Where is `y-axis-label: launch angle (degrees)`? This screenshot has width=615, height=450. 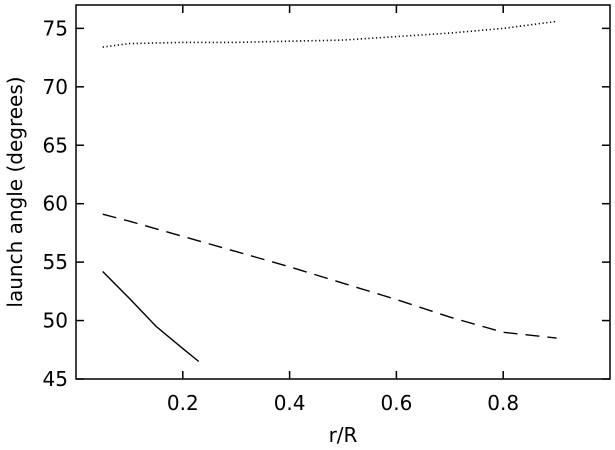 y-axis-label: launch angle (degrees) is located at coordinates (15, 191).